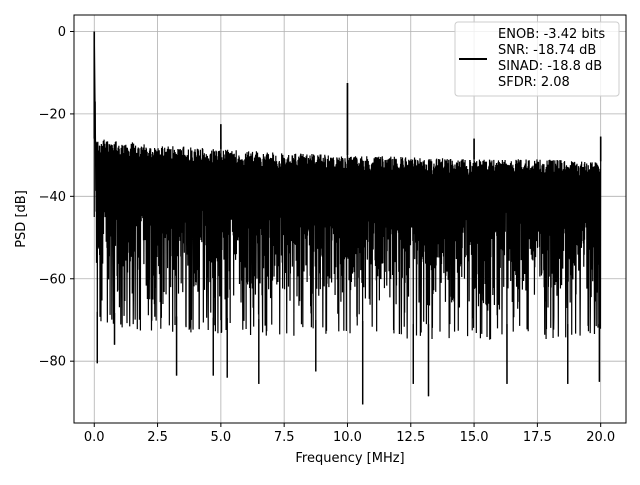  Describe the element at coordinates (349, 458) in the screenshot. I see `x-axis-label: Frequency [MHz]` at that location.